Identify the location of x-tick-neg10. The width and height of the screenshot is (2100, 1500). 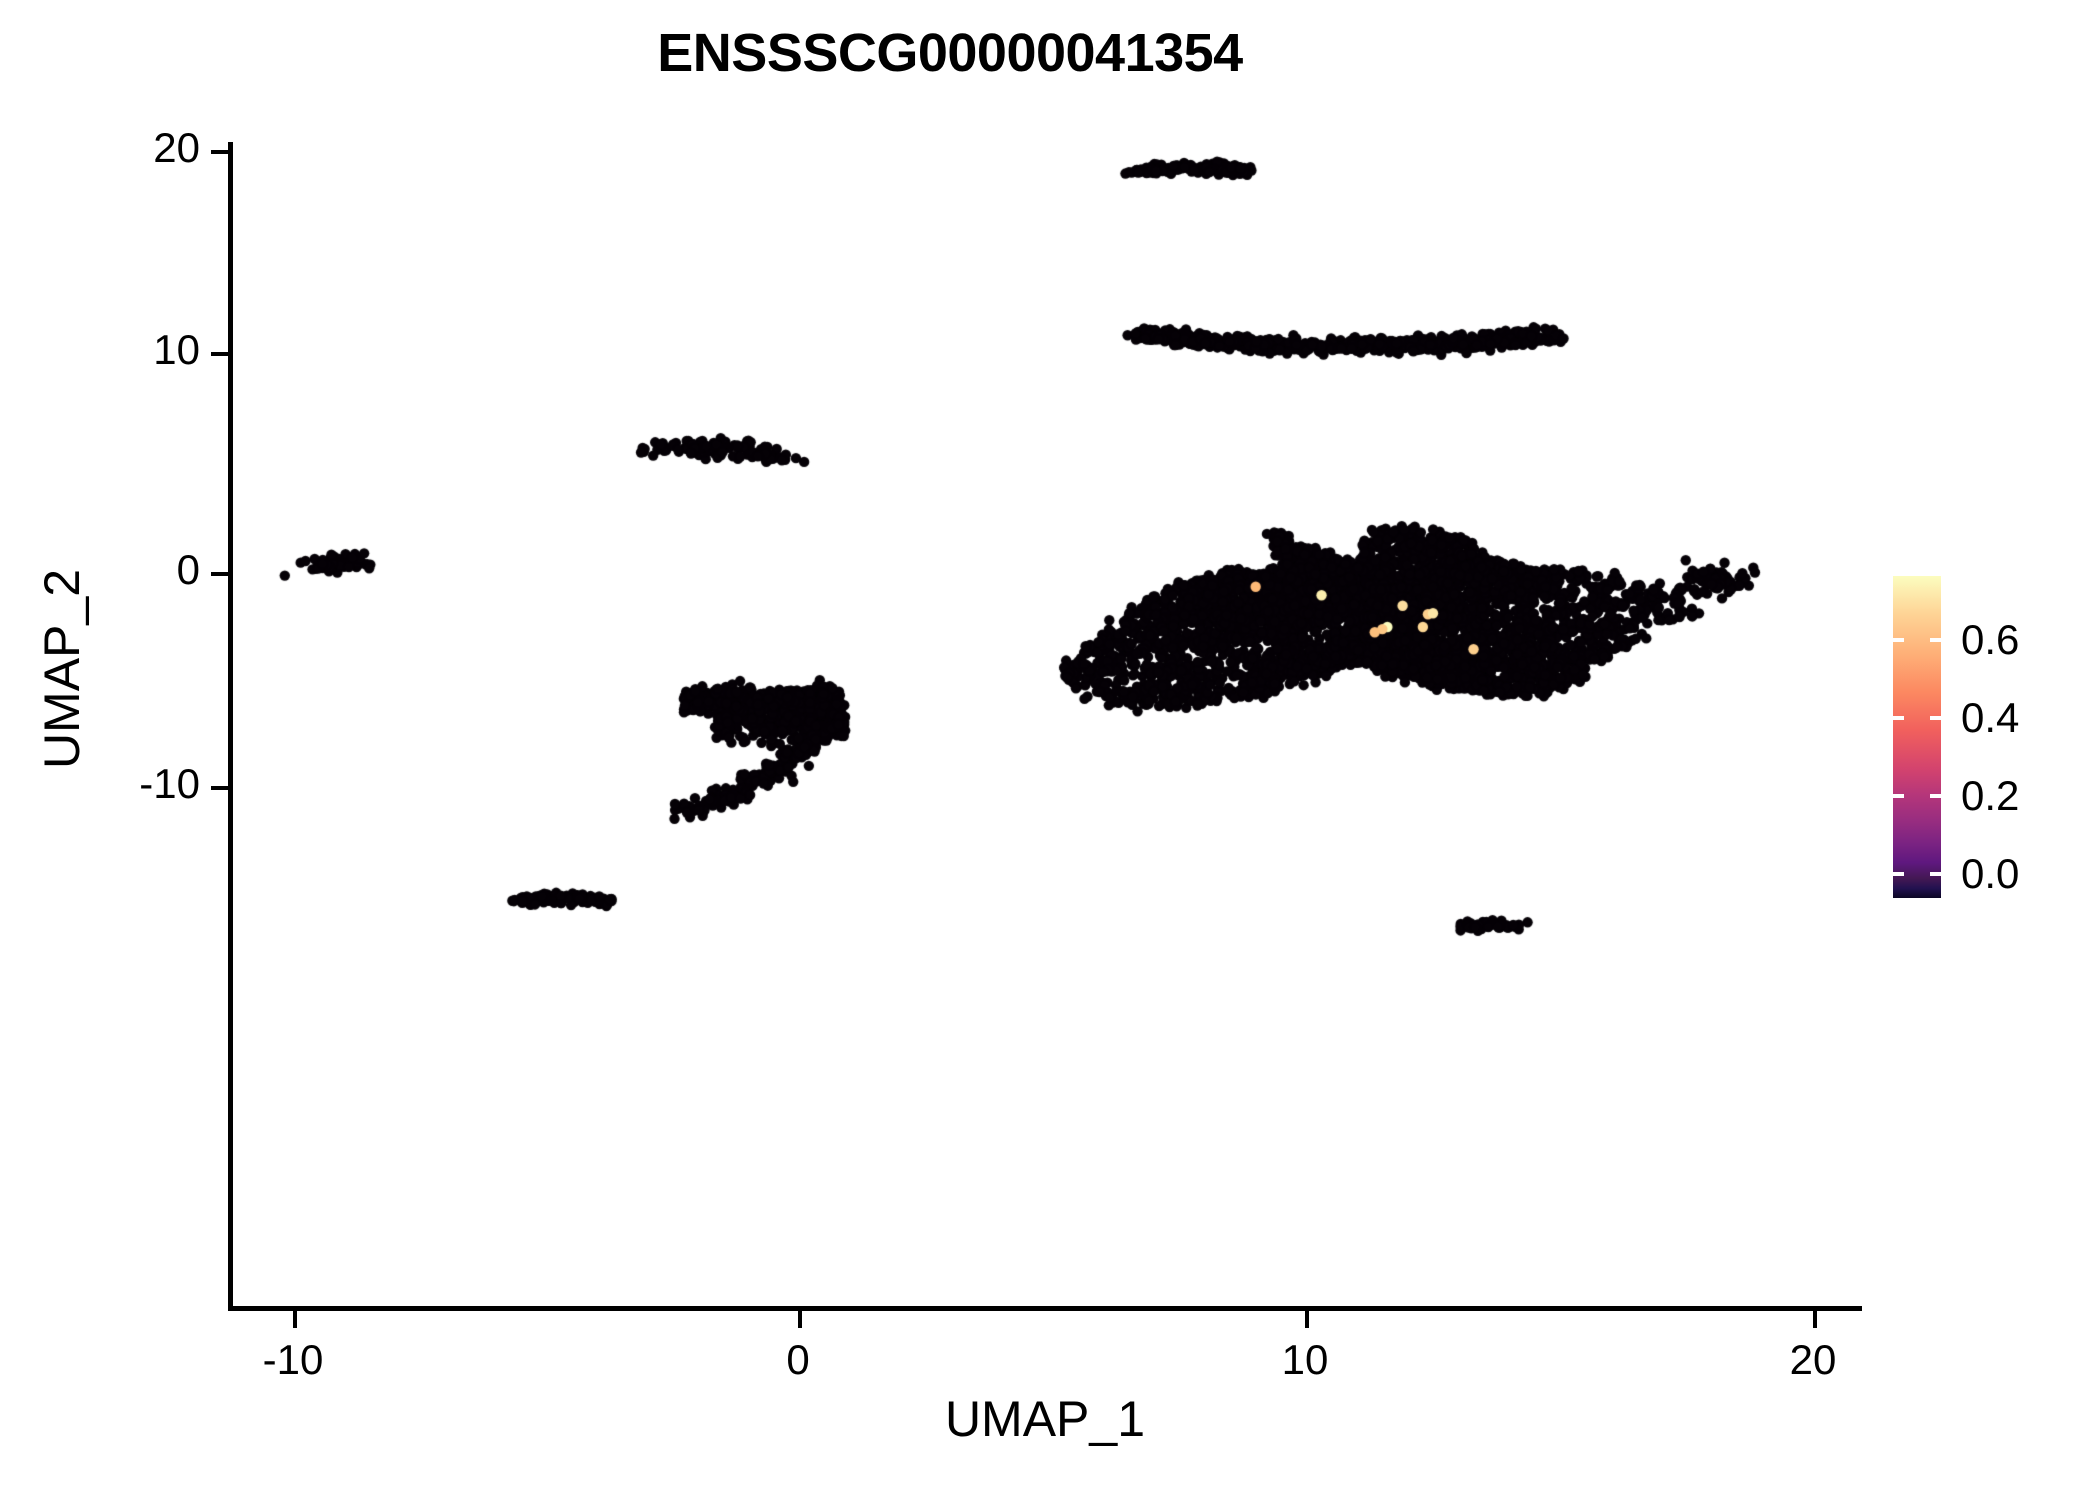
(295, 1319).